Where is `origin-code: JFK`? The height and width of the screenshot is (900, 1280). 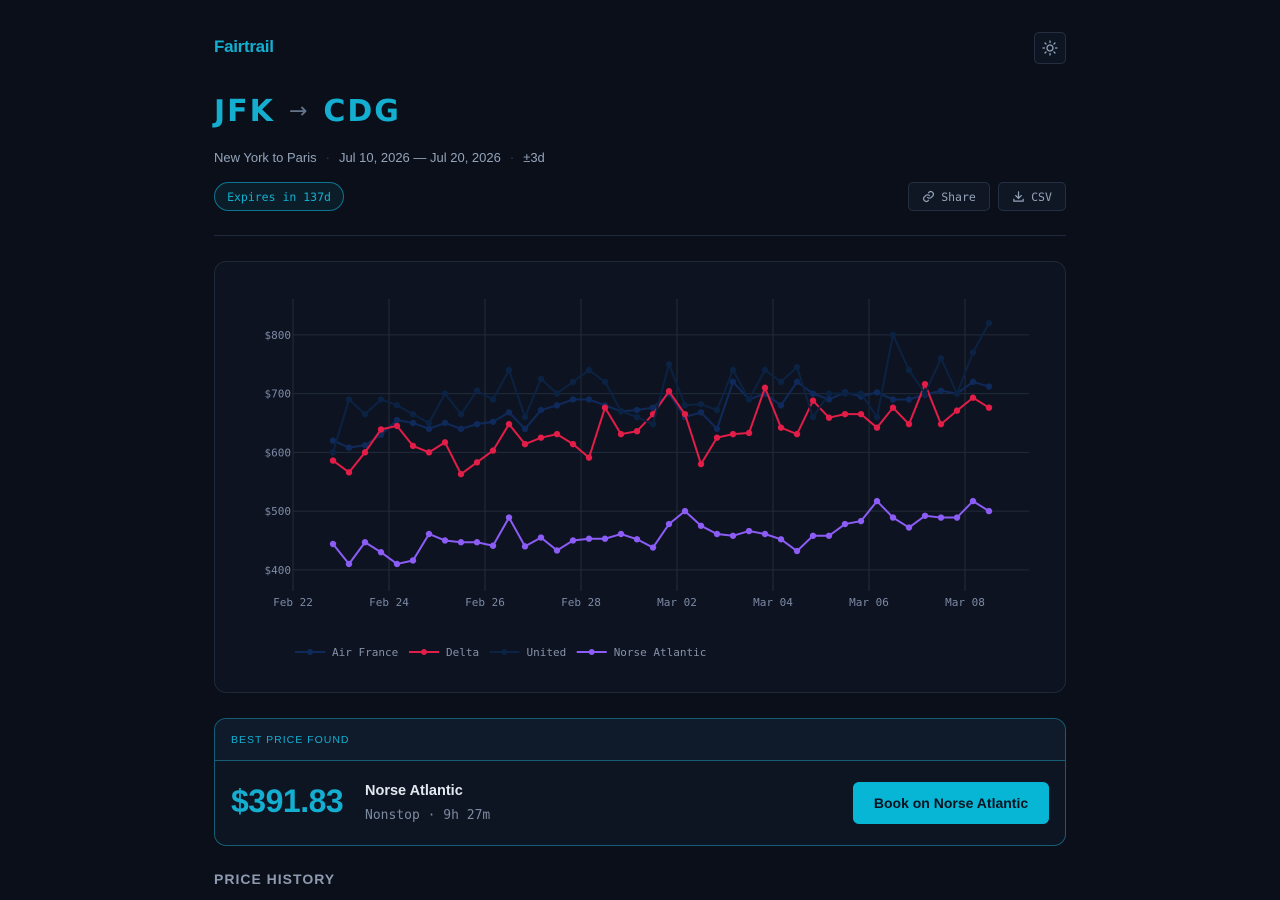
origin-code: JFK is located at coordinates (244, 111).